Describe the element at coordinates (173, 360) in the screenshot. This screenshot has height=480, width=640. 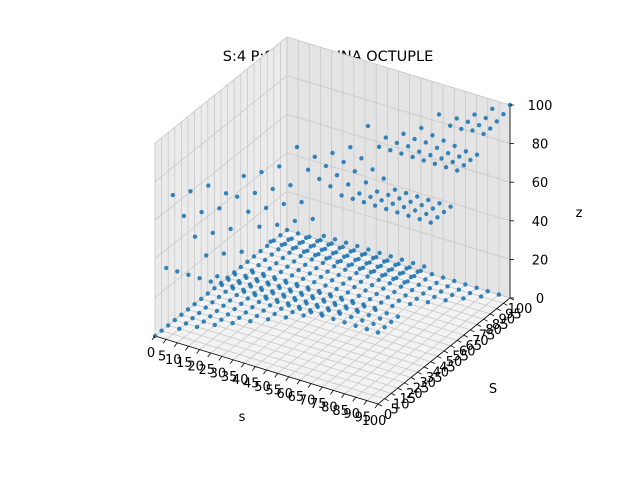
I see `x-tick-label: 10` at that location.